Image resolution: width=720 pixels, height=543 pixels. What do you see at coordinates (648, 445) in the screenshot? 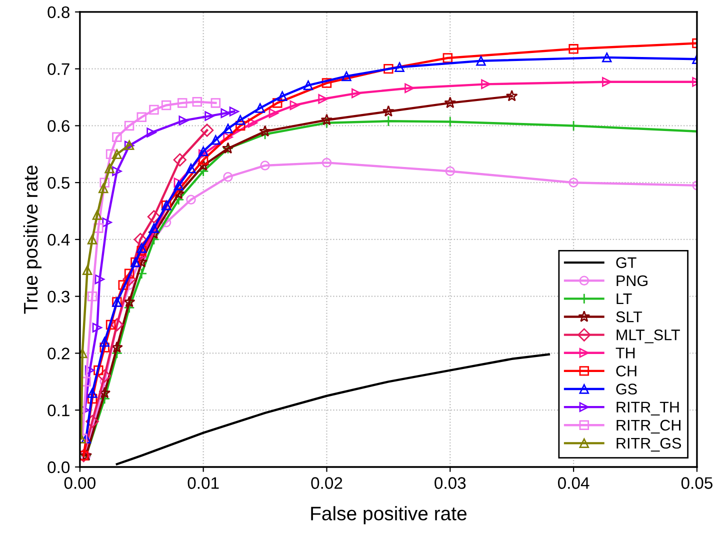
I see `legend-label: RITR_GS` at bounding box center [648, 445].